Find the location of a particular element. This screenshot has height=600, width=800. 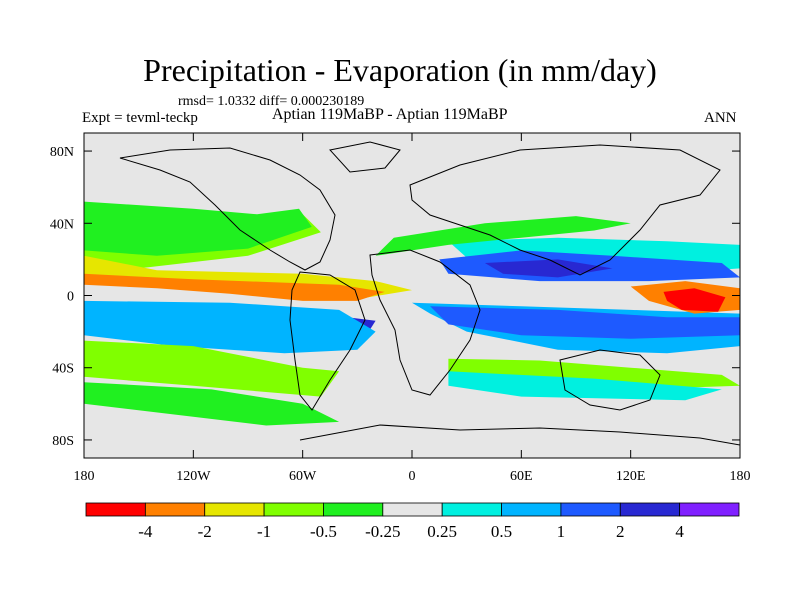

x-tick-label-4: 60E is located at coordinates (521, 476).